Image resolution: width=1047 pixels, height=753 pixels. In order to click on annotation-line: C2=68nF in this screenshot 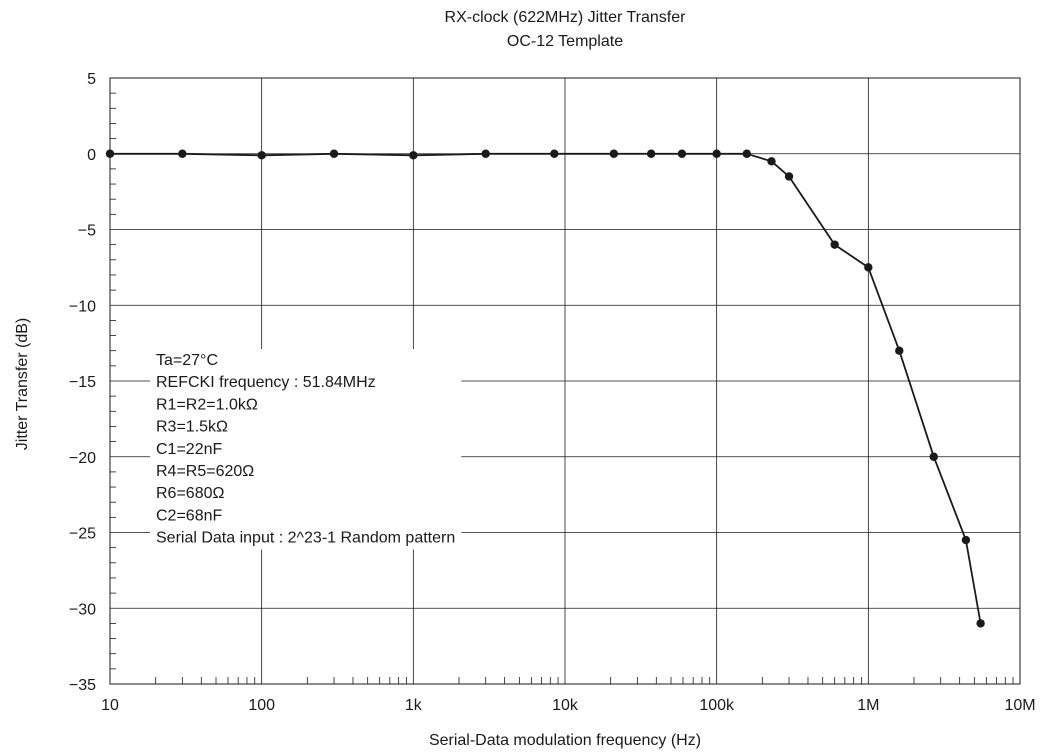, I will do `click(189, 515)`.